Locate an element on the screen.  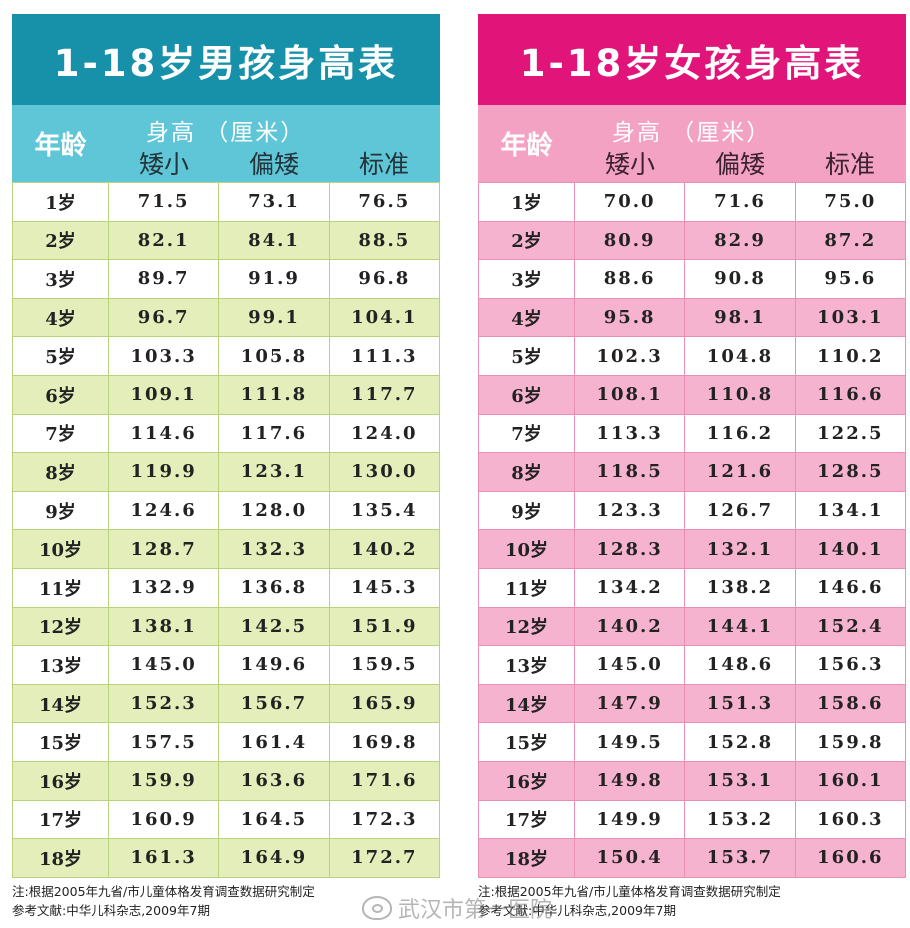
height-cell-standard: 152.4 is located at coordinates (850, 626).